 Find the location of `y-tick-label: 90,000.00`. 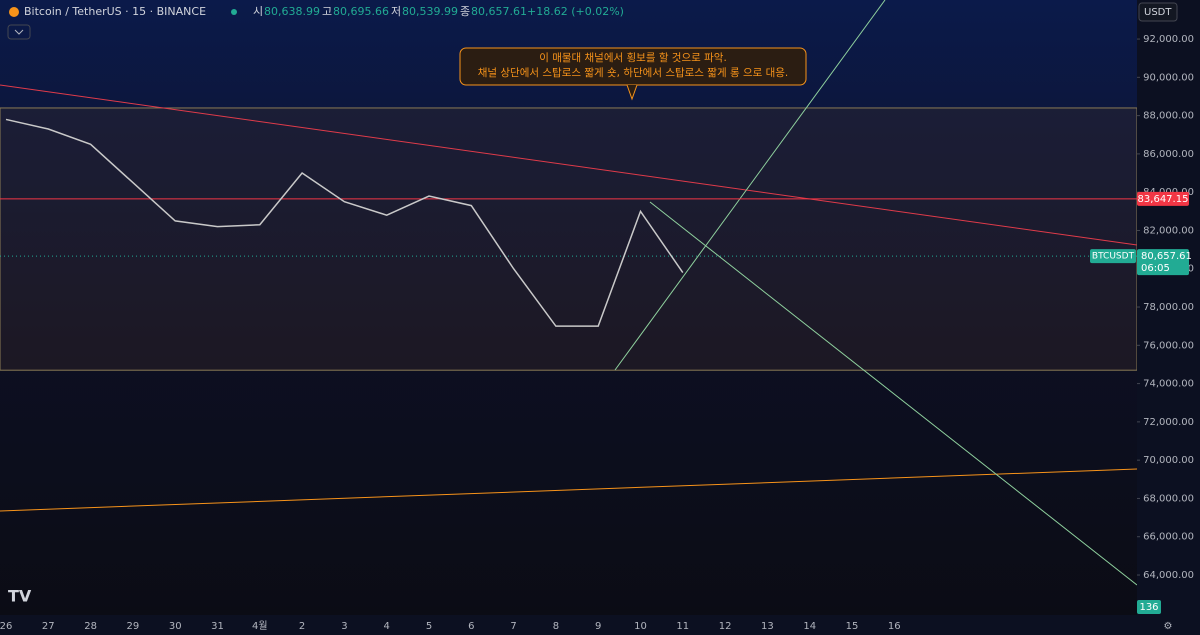

y-tick-label: 90,000.00 is located at coordinates (1168, 77).